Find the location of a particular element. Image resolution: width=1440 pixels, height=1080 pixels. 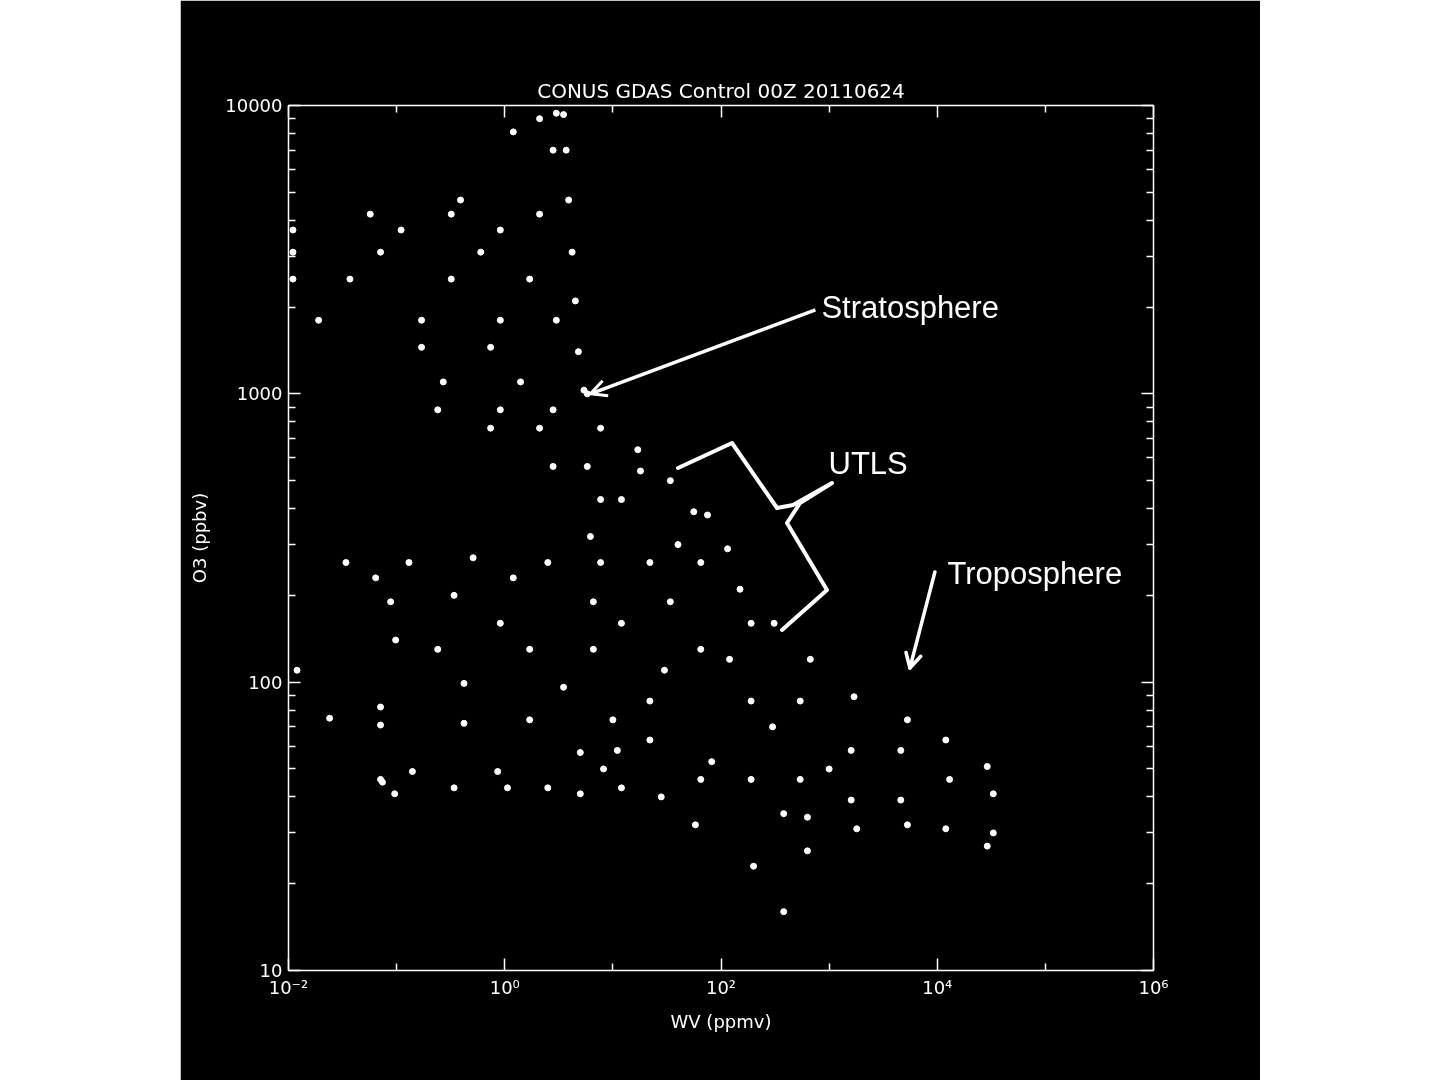

y-tick-label: 10000 is located at coordinates (254, 105).